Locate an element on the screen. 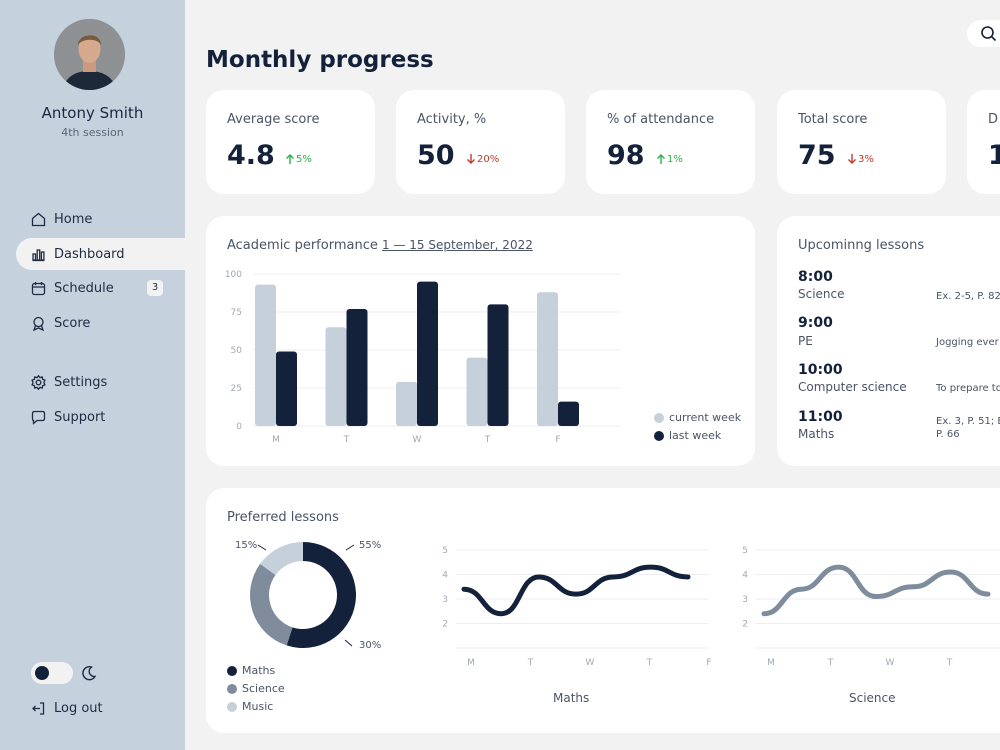 This screenshot has width=1000, height=750. nav-support-label: Support is located at coordinates (80, 417).